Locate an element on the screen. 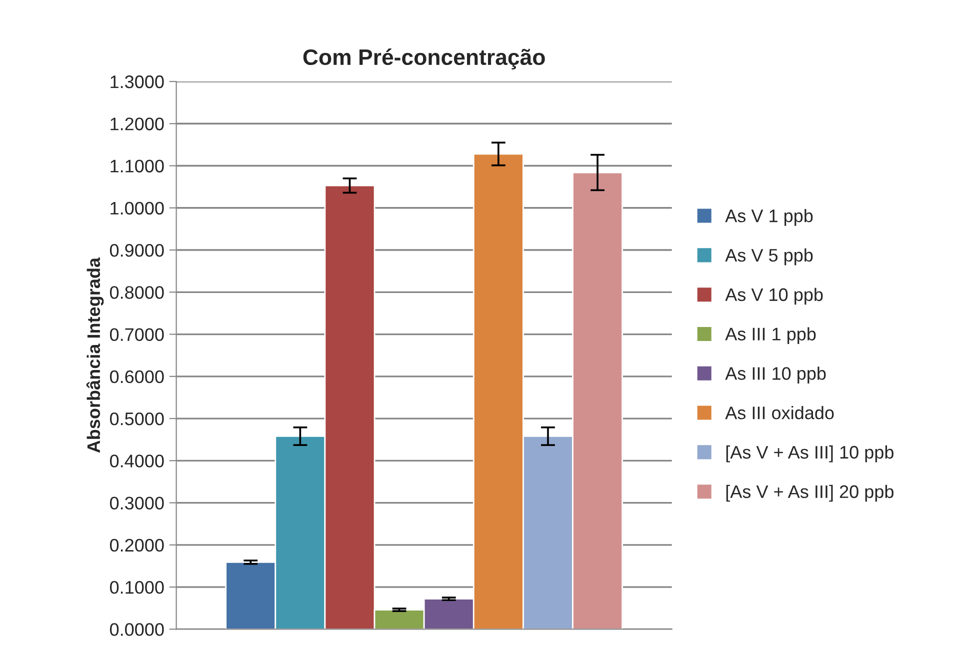  y-tick-label: 1.2000 is located at coordinates (137, 124).